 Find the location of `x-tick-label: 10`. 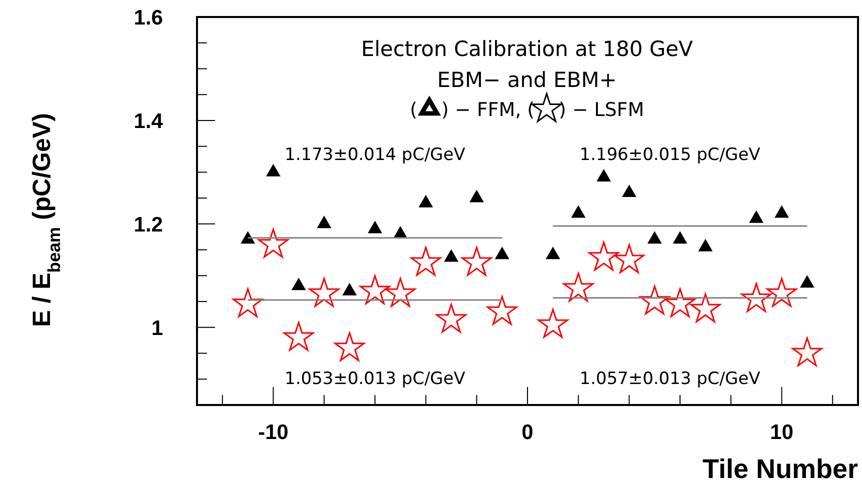

x-tick-label: 10 is located at coordinates (782, 432).